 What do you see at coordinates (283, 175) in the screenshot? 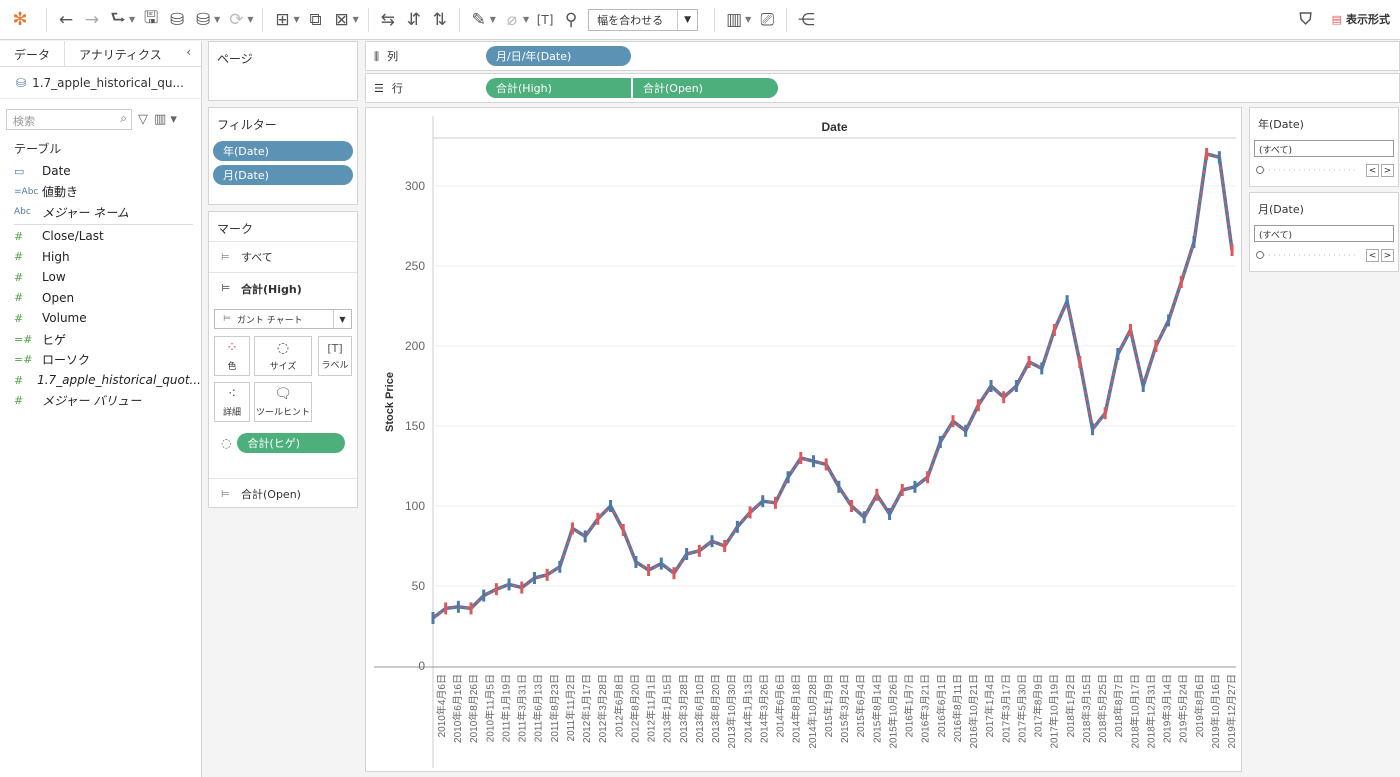
I see `filter-pill-month: 月(Date)` at bounding box center [283, 175].